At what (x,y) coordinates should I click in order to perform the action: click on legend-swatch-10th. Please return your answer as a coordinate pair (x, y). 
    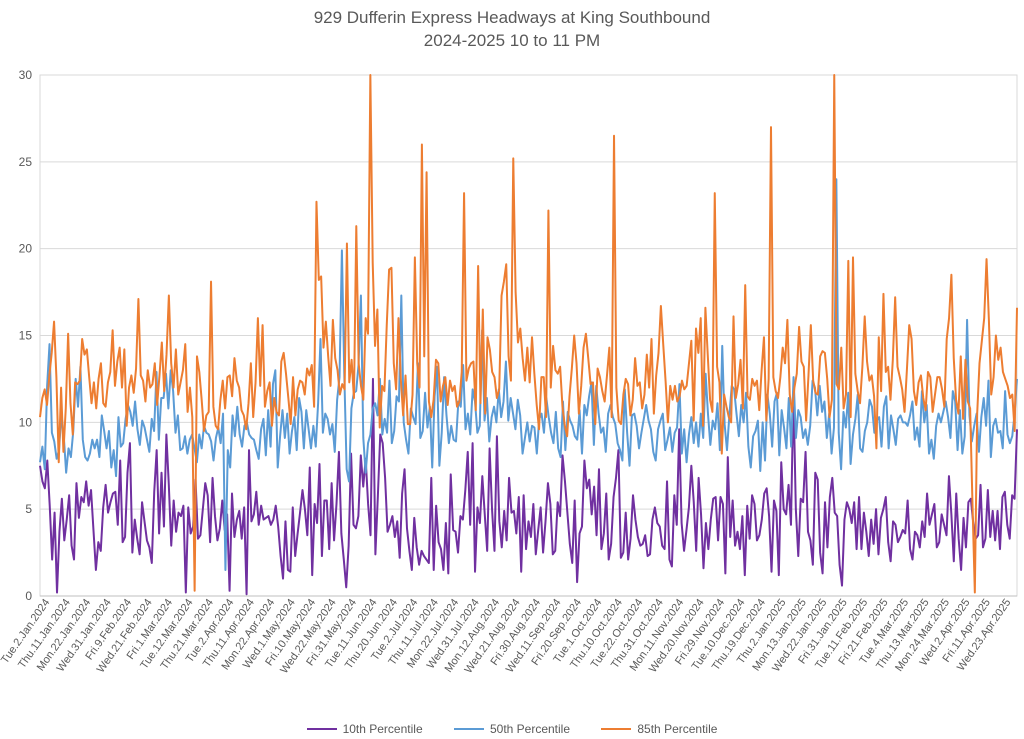
    Looking at the image, I should click on (321, 729).